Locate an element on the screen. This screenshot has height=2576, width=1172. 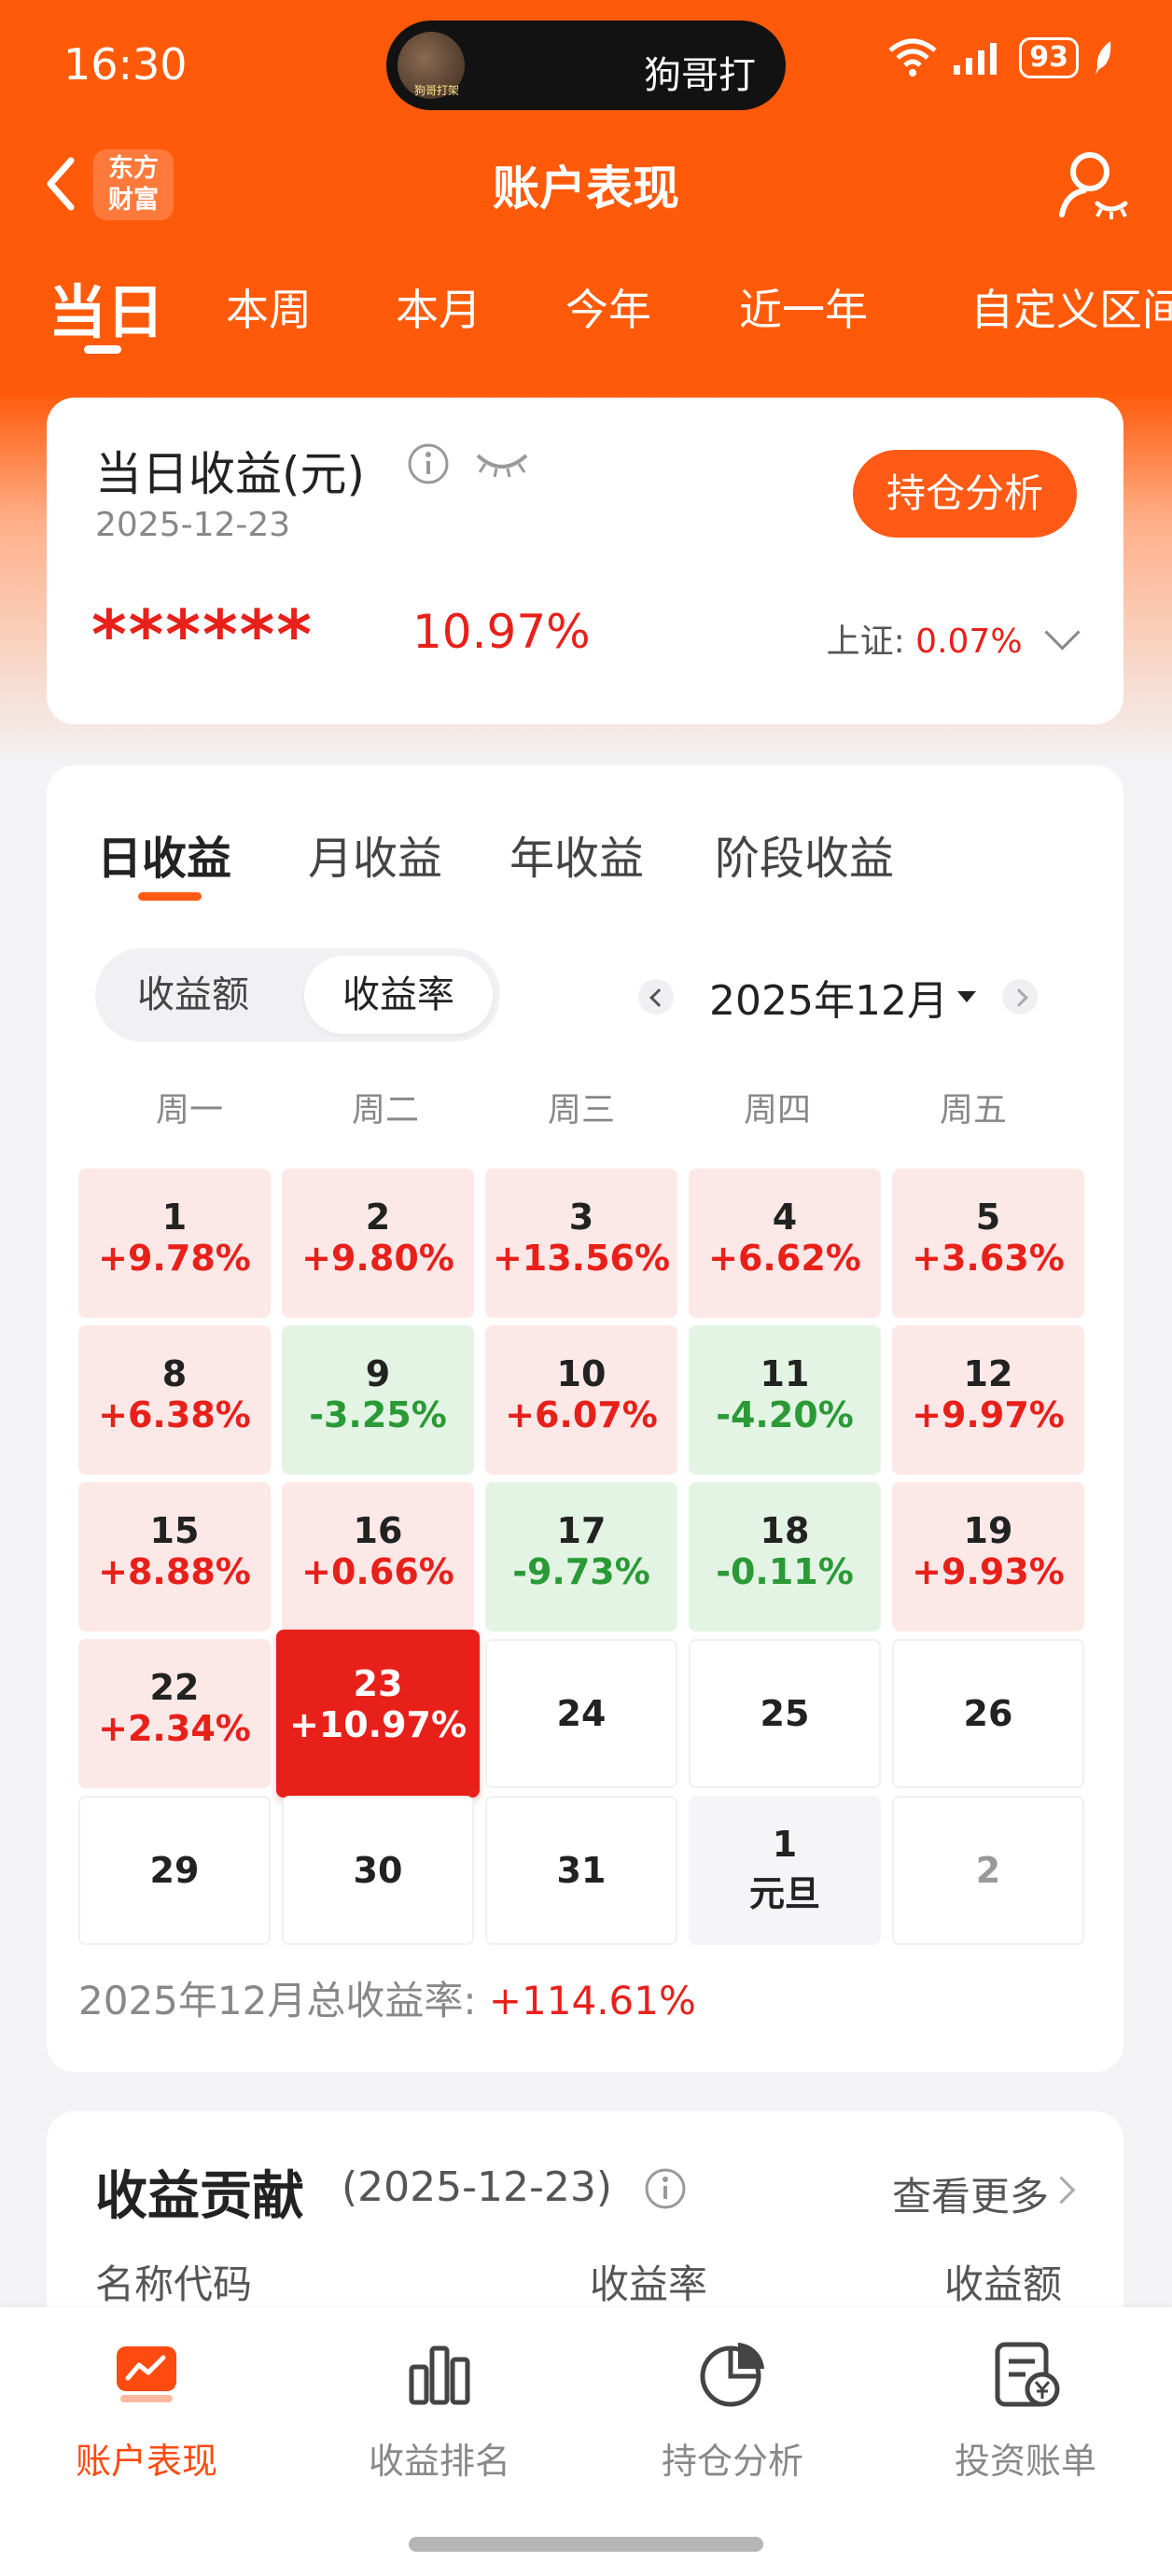
leaf-icon is located at coordinates (1103, 58).